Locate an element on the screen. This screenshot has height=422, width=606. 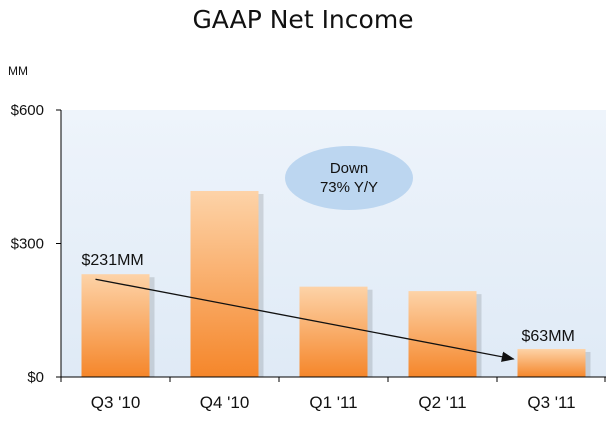
callout-line-1: Down is located at coordinates (349, 168).